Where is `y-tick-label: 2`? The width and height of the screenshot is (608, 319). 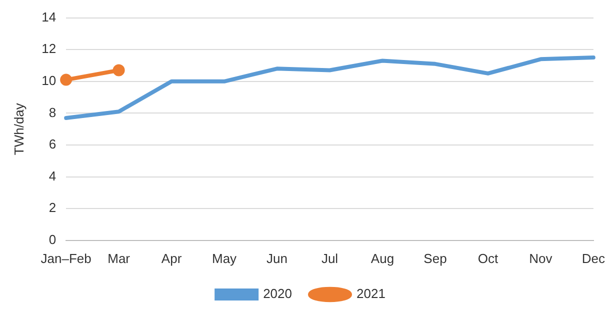
y-tick-label: 2 is located at coordinates (52, 208).